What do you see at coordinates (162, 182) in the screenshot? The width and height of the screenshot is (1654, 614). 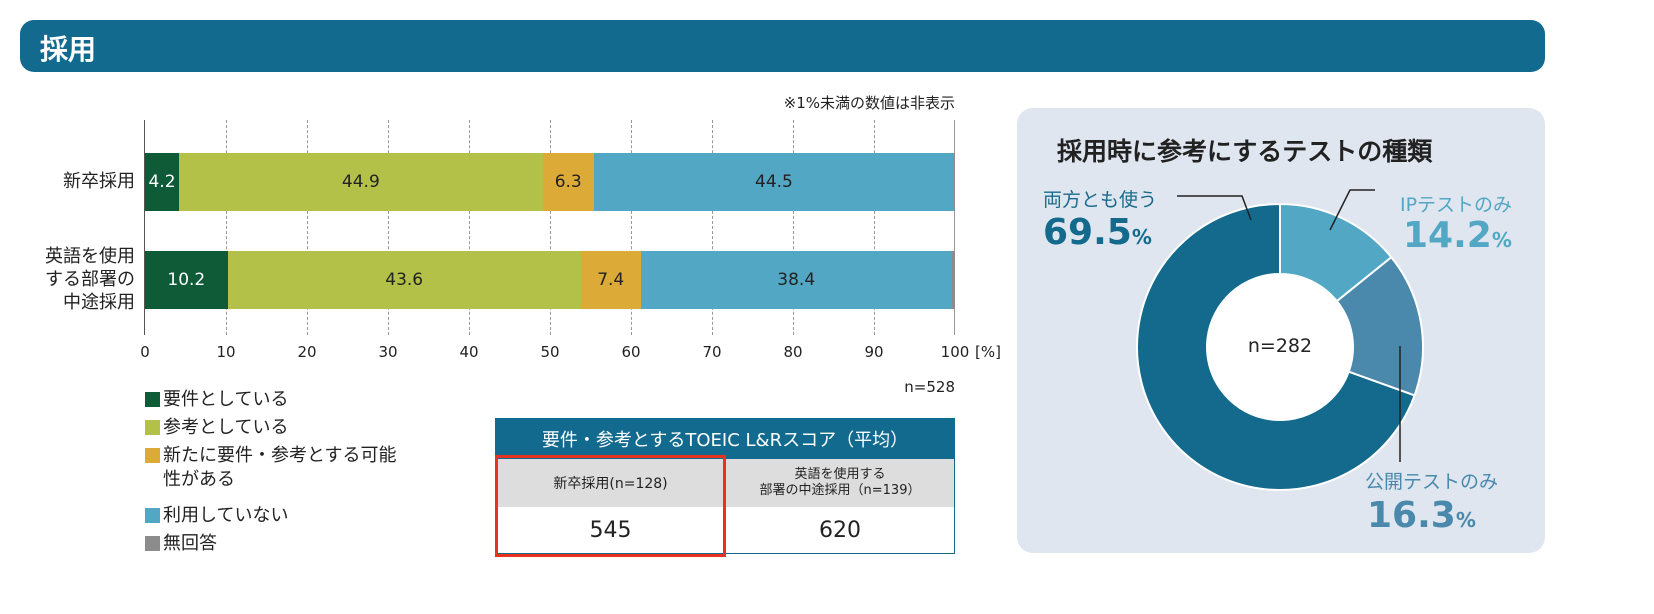 I see `bar-segment: 4.2` at bounding box center [162, 182].